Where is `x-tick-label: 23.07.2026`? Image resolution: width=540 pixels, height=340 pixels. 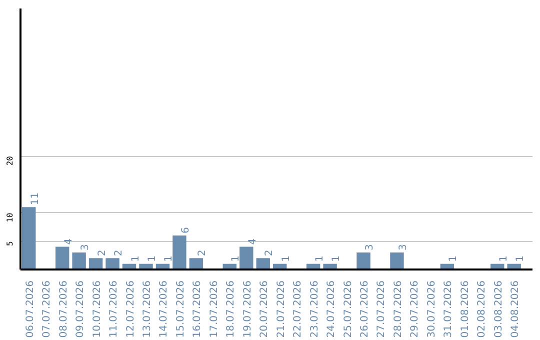
x-tick-label: 23.07.2026 is located at coordinates (314, 309).